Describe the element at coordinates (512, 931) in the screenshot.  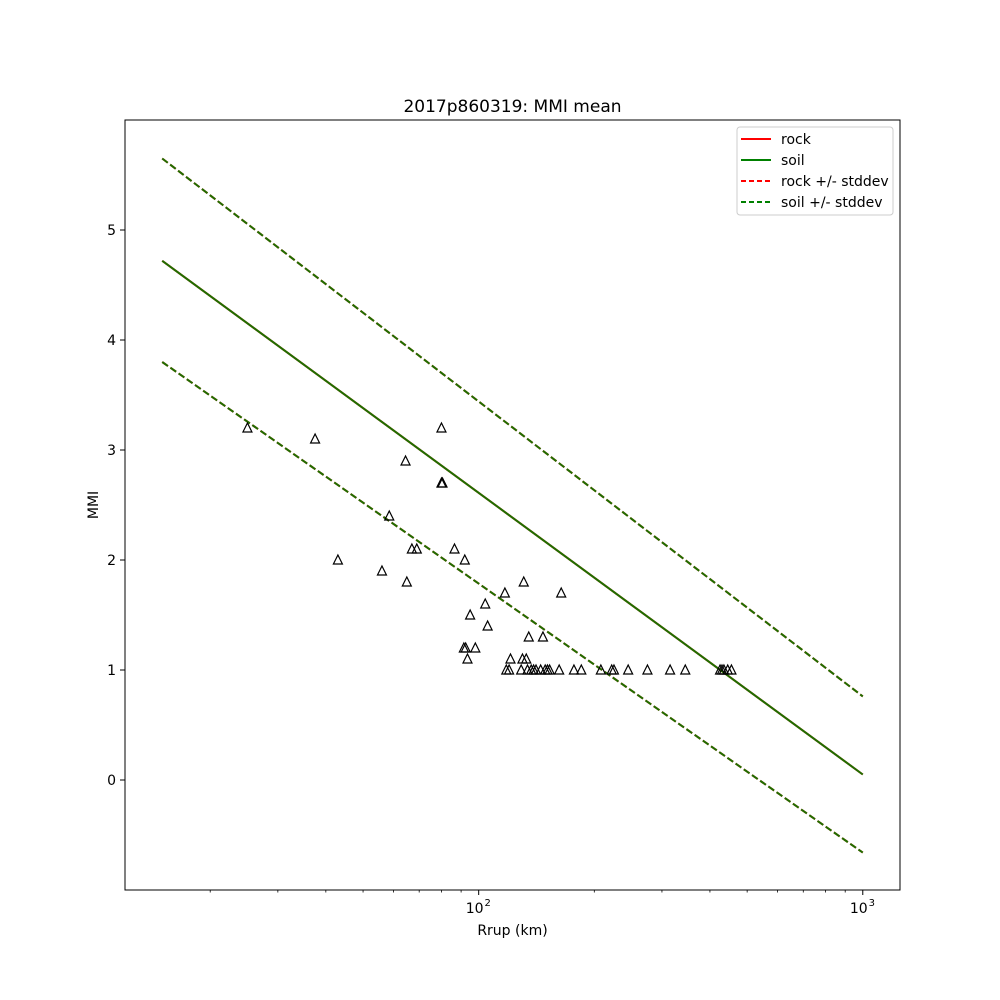
I see `x-axis-label: Rrup (km)` at that location.